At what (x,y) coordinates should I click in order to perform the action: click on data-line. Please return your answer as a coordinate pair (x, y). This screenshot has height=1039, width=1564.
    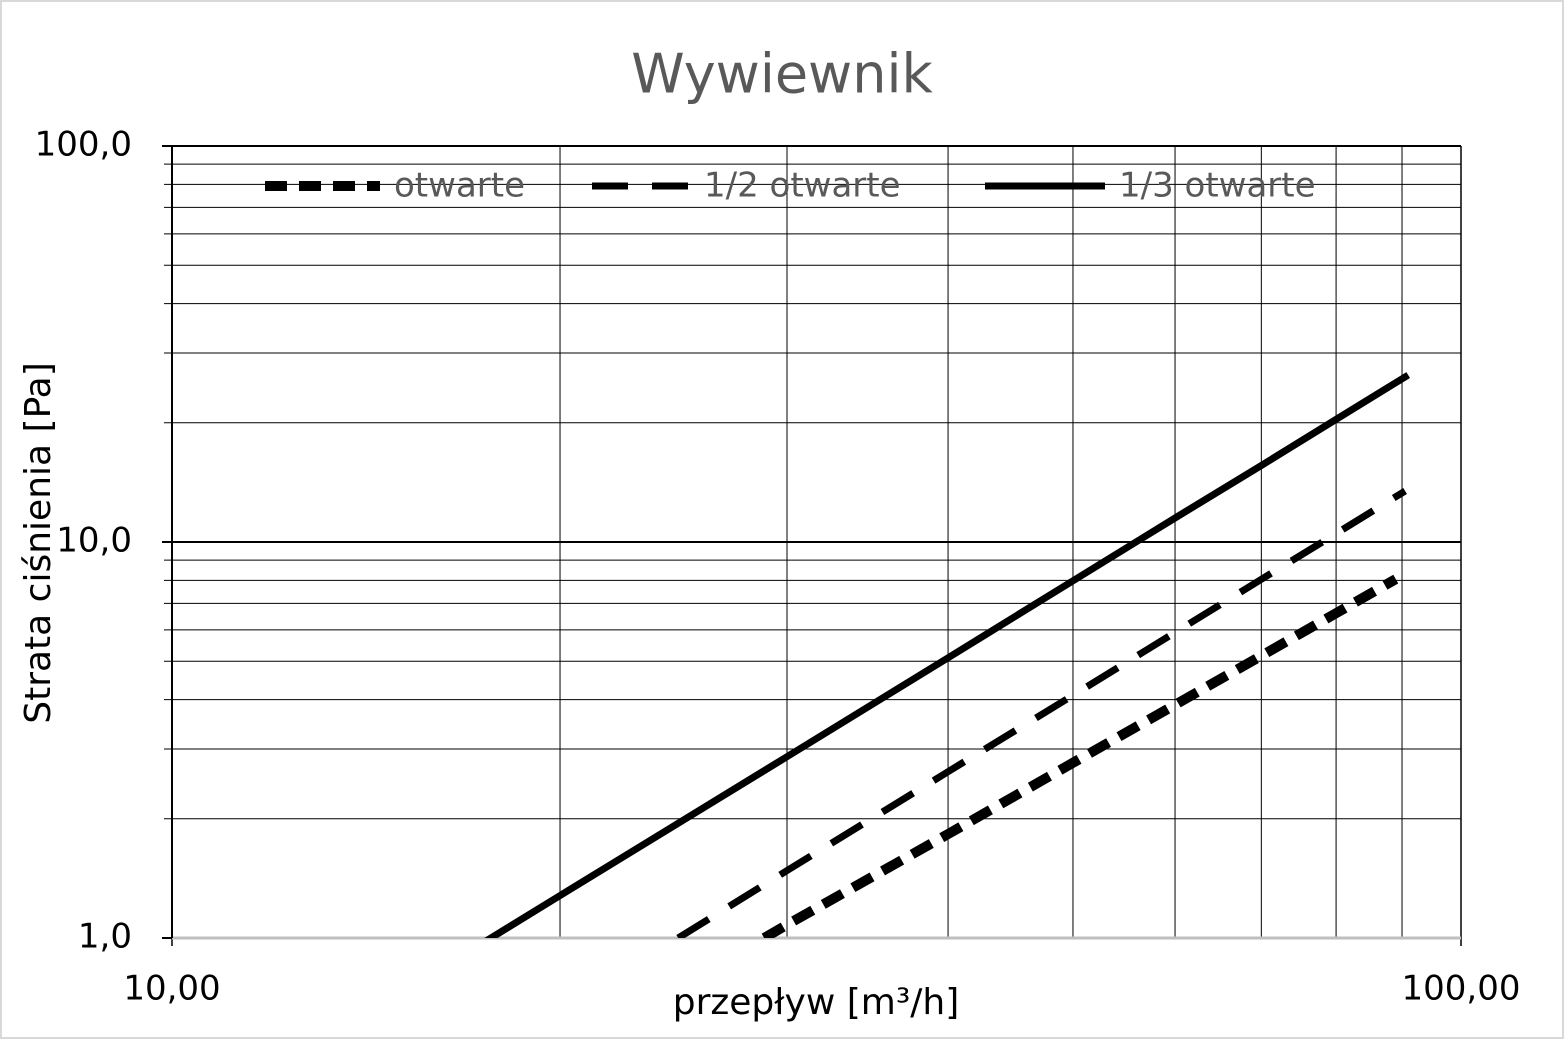
    Looking at the image, I should click on (1080, 756).